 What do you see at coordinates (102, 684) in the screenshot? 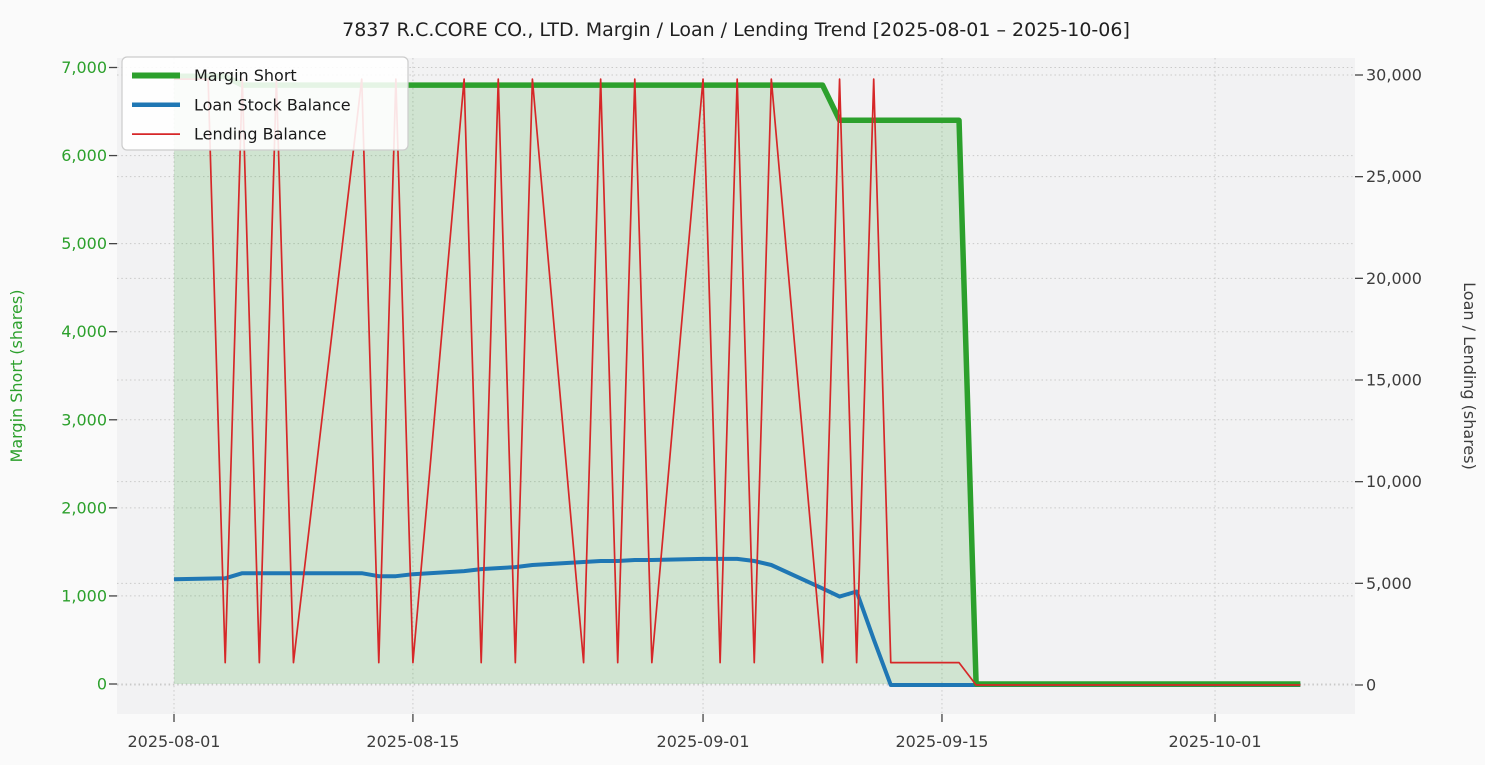
I see `left-tick-label: 0` at bounding box center [102, 684].